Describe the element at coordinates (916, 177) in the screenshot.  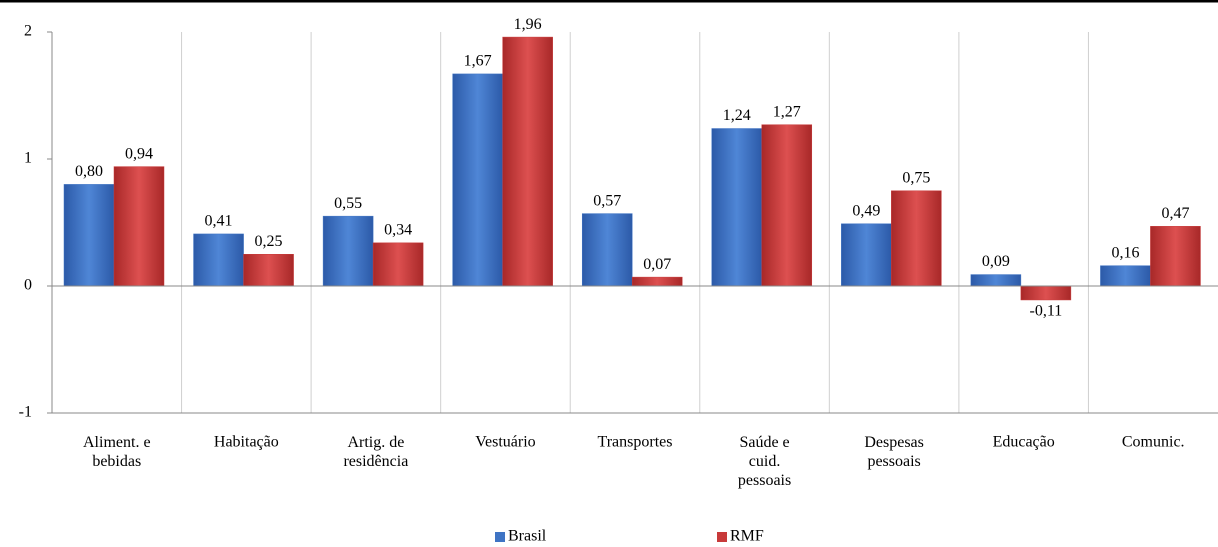
I see `data-label: 0,75` at that location.